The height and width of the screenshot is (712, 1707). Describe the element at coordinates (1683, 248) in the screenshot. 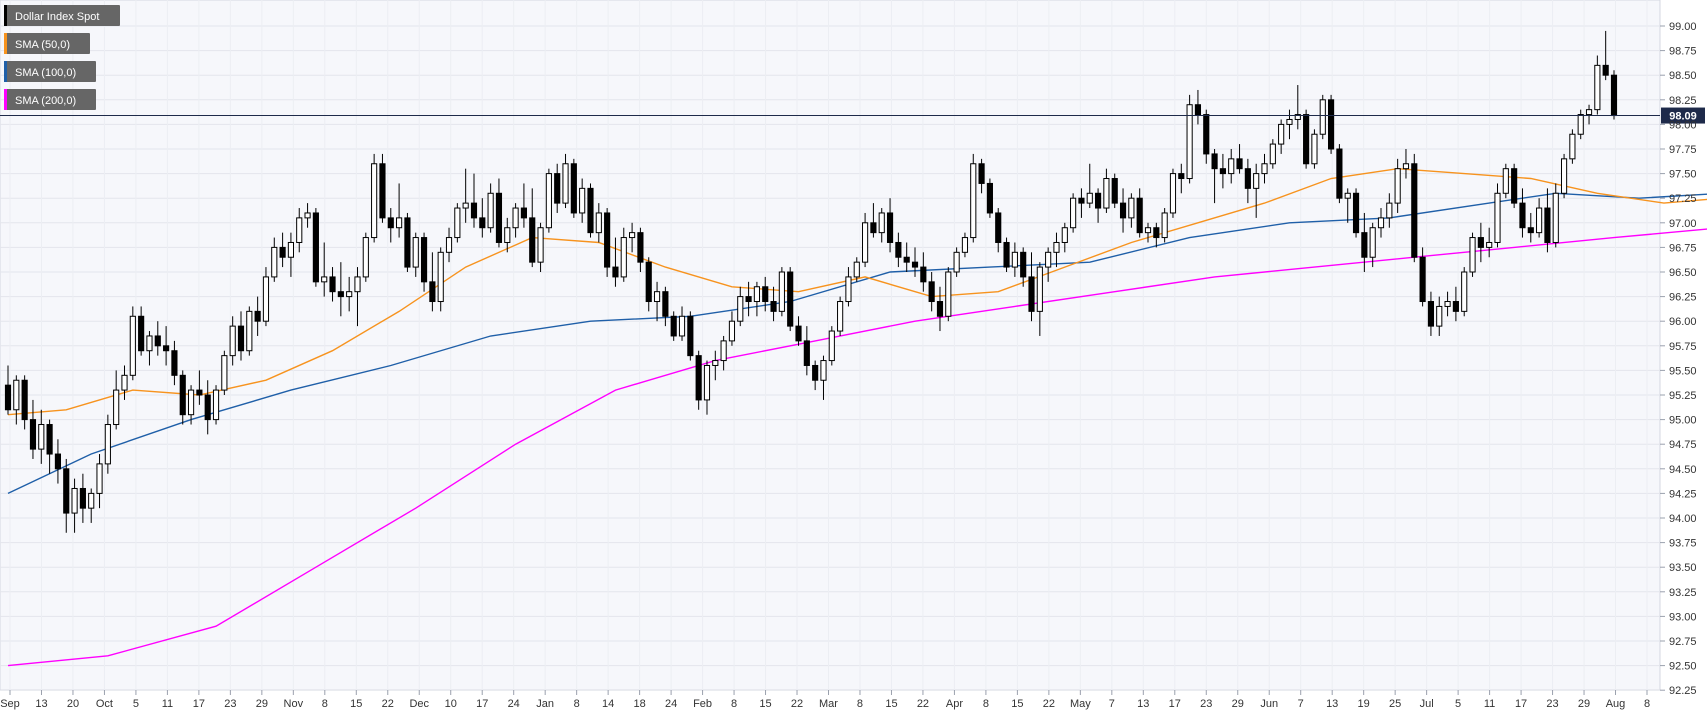

I see `y-tick-label: 96.75` at that location.